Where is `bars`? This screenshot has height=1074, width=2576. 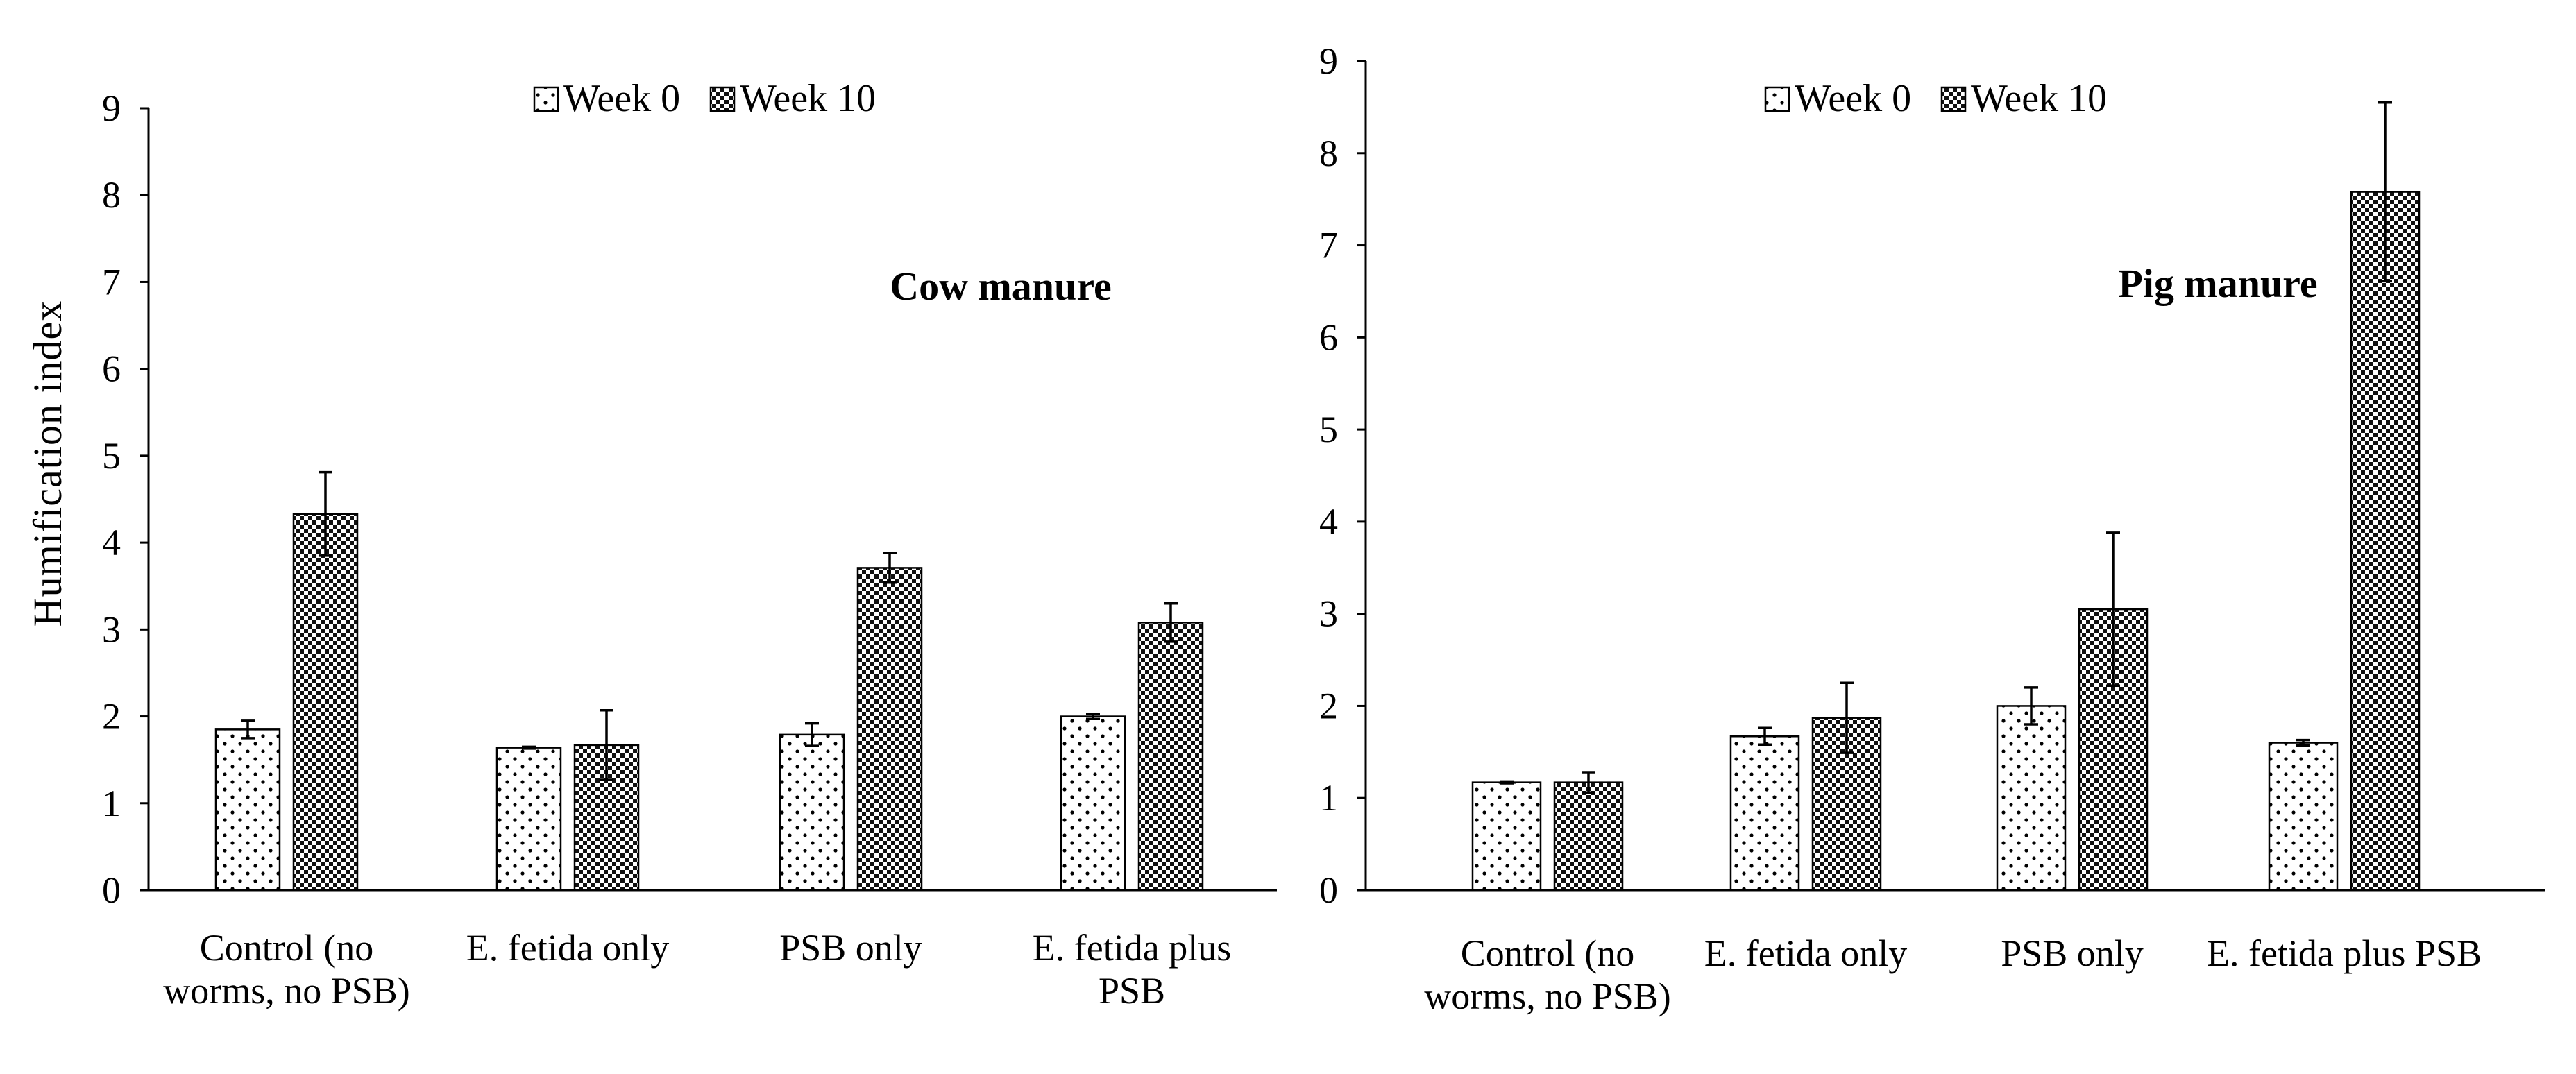
bars is located at coordinates (709, 702).